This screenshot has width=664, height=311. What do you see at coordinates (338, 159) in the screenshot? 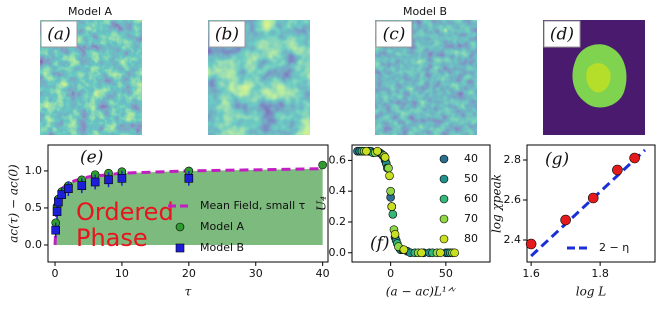
I see `y-tick-label: 0.6` at bounding box center [338, 159].